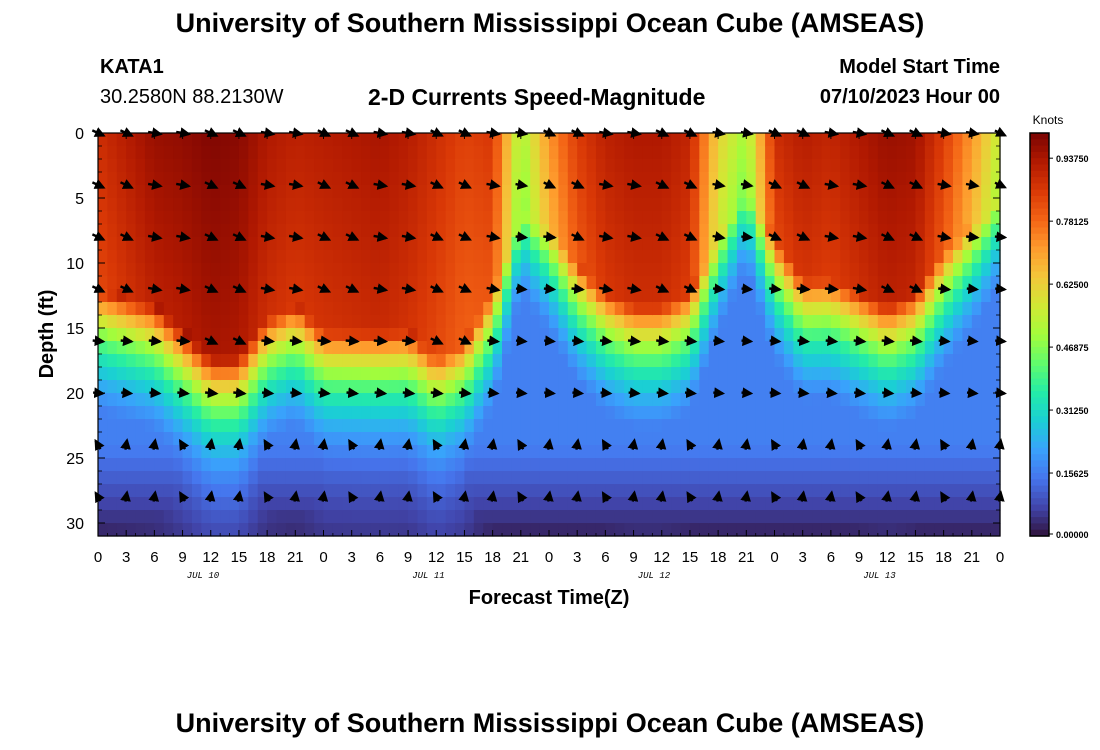  What do you see at coordinates (520, 557) in the screenshot?
I see `x-tick-label: 21` at bounding box center [520, 557].